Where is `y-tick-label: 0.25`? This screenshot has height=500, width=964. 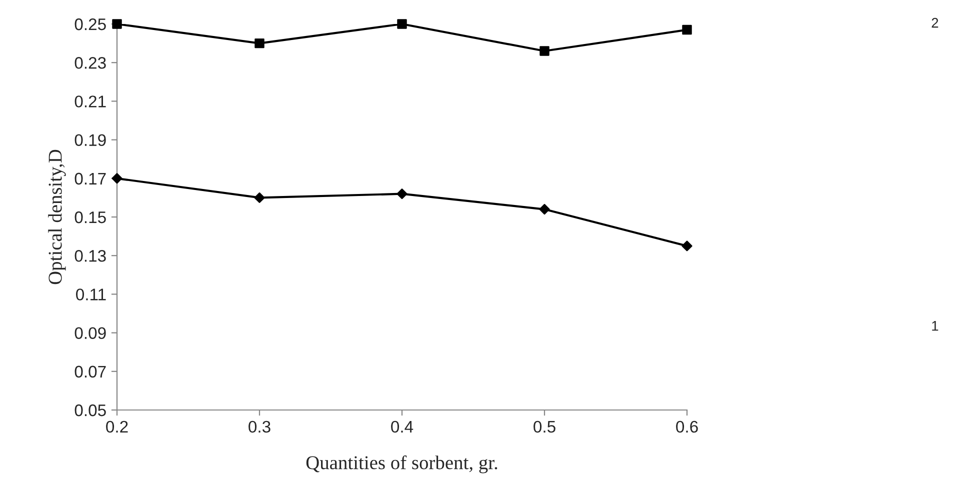 y-tick-label: 0.25 is located at coordinates (90, 24).